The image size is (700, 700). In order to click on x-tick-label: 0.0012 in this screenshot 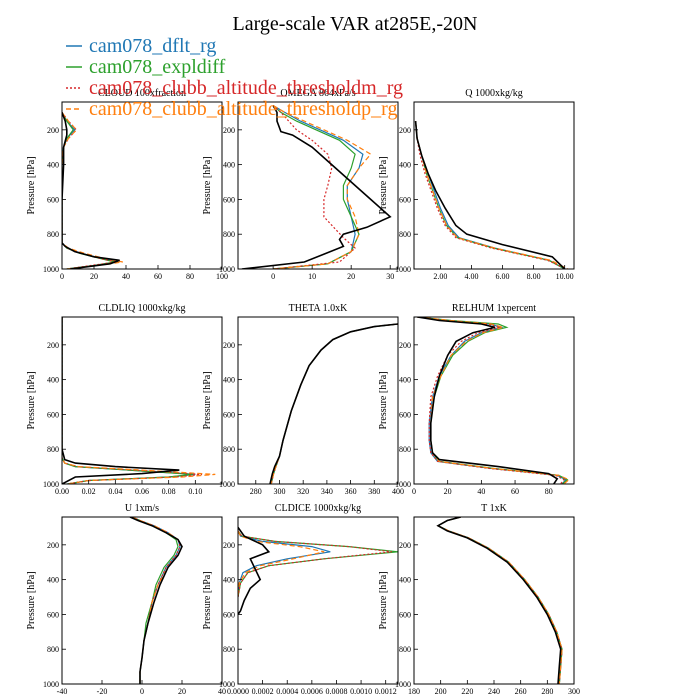, I will do `click(386, 691)`.